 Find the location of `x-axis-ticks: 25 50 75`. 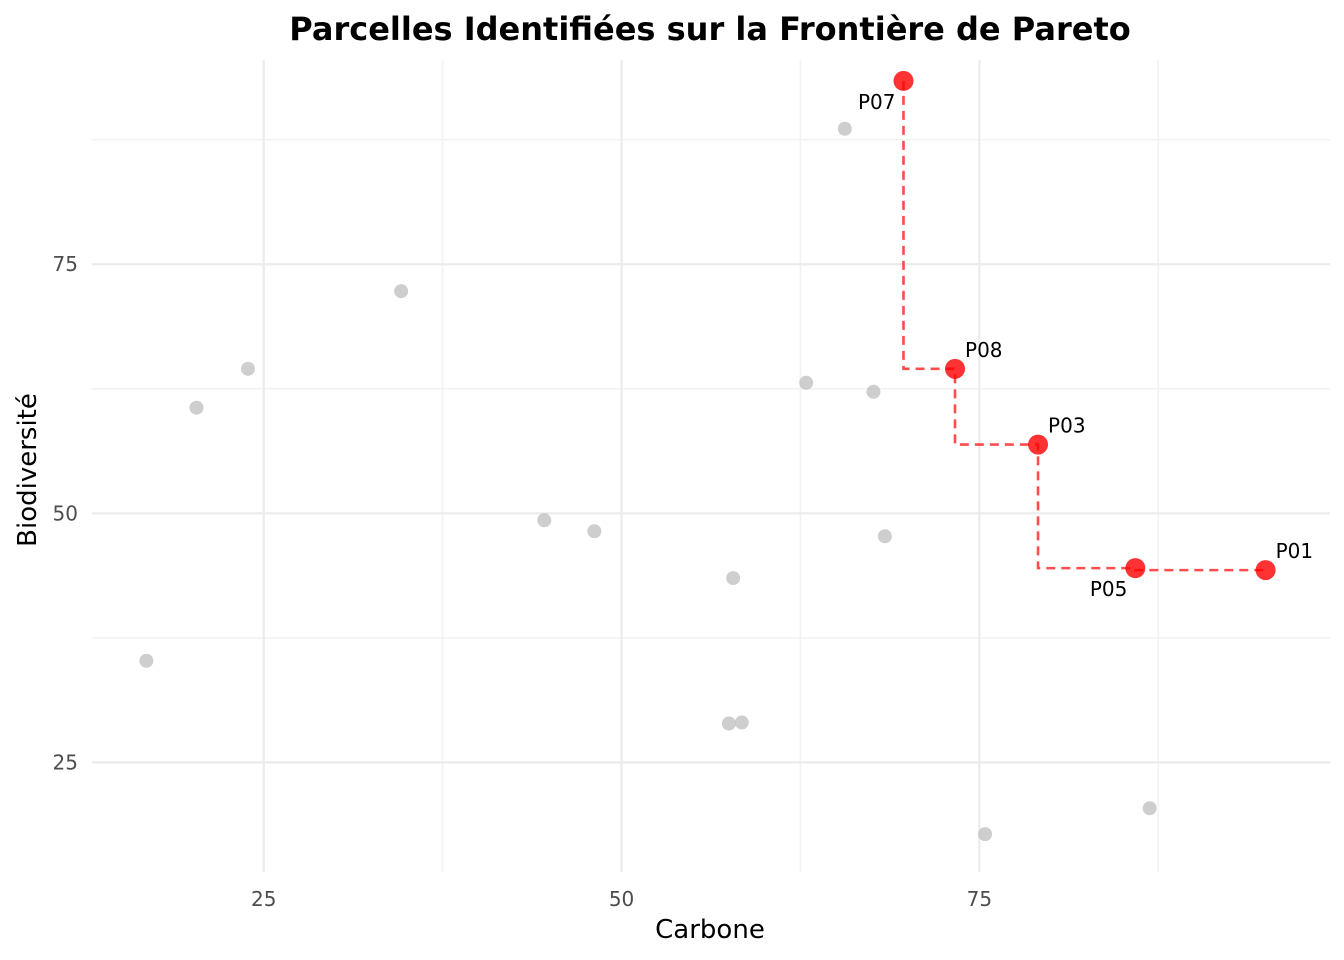

x-axis-ticks: 25 50 75 is located at coordinates (621, 899).